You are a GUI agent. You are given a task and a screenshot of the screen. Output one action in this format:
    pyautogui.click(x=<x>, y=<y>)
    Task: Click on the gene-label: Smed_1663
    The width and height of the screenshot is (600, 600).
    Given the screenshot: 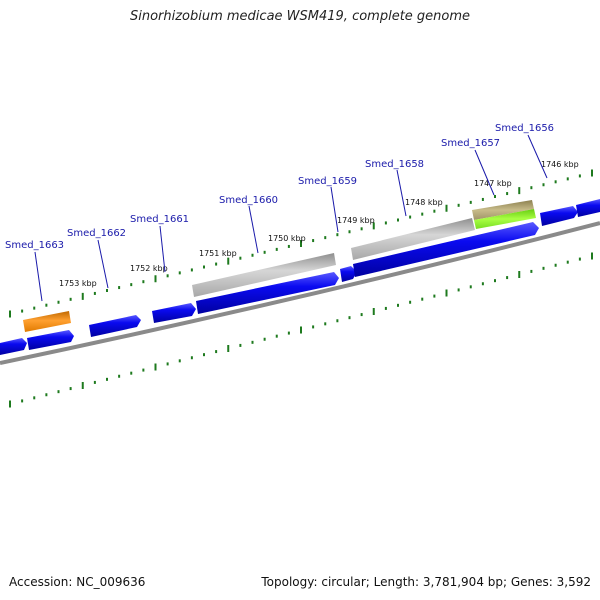 What is the action you would take?
    pyautogui.click(x=34, y=245)
    